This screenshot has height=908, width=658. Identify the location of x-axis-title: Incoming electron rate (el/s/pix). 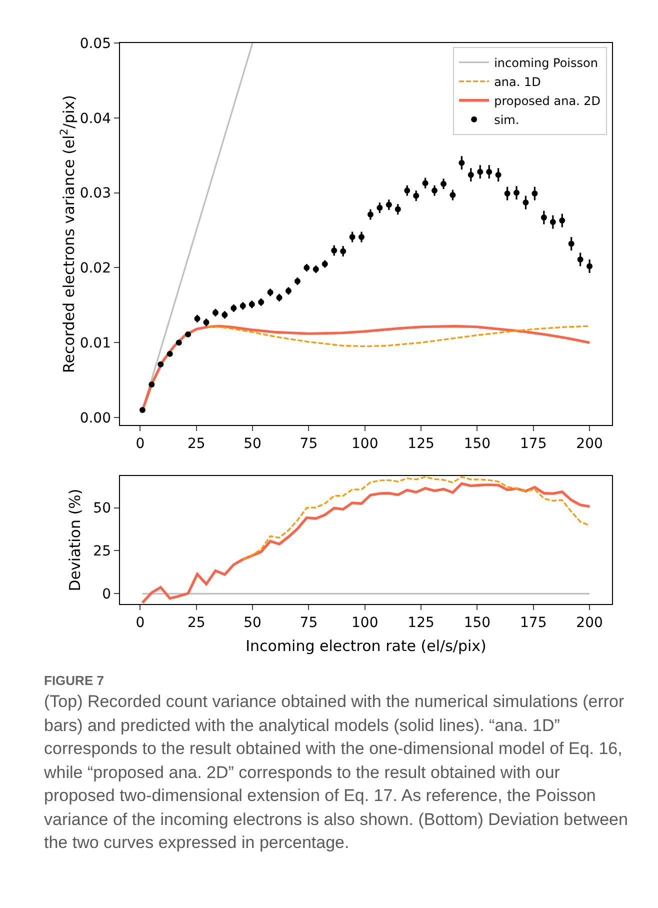
(366, 646).